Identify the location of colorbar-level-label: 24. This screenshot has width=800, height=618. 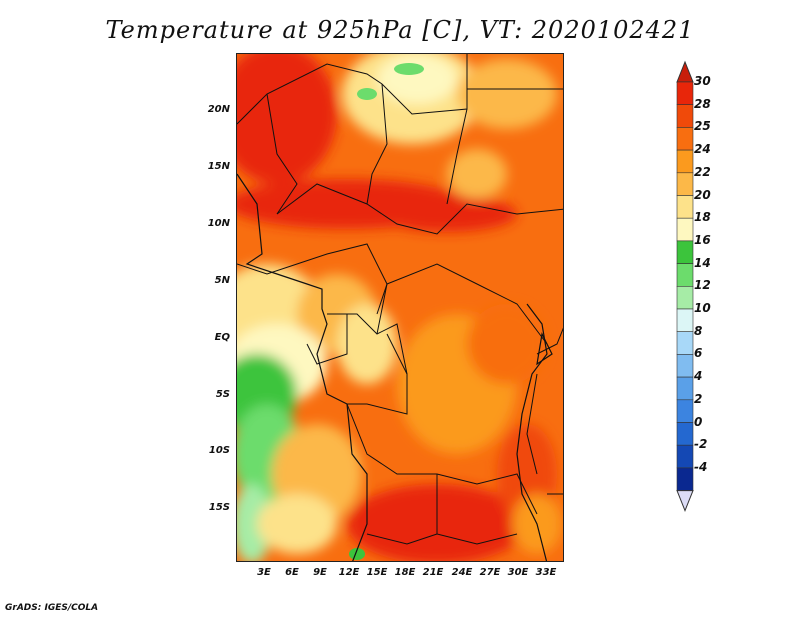
(702, 149).